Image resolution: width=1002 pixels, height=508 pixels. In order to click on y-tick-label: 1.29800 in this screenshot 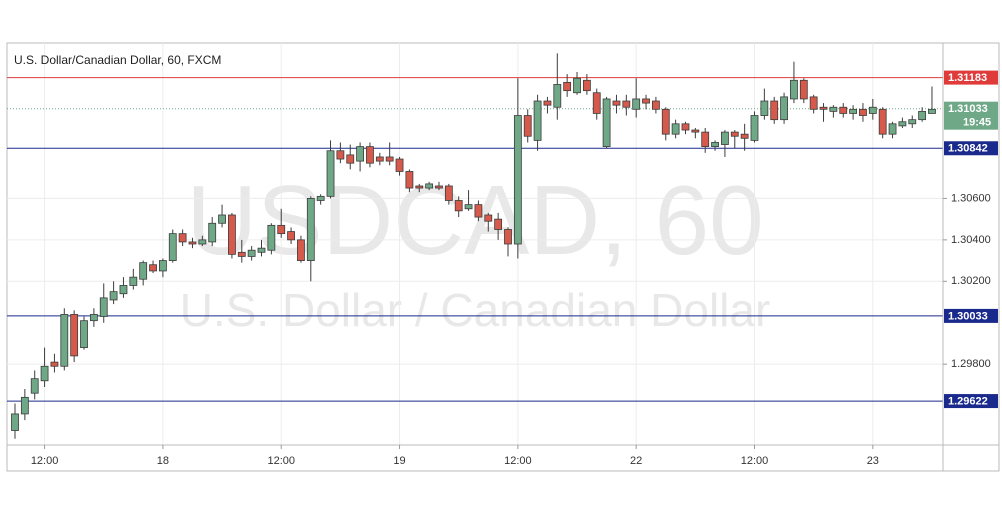, I will do `click(971, 364)`.